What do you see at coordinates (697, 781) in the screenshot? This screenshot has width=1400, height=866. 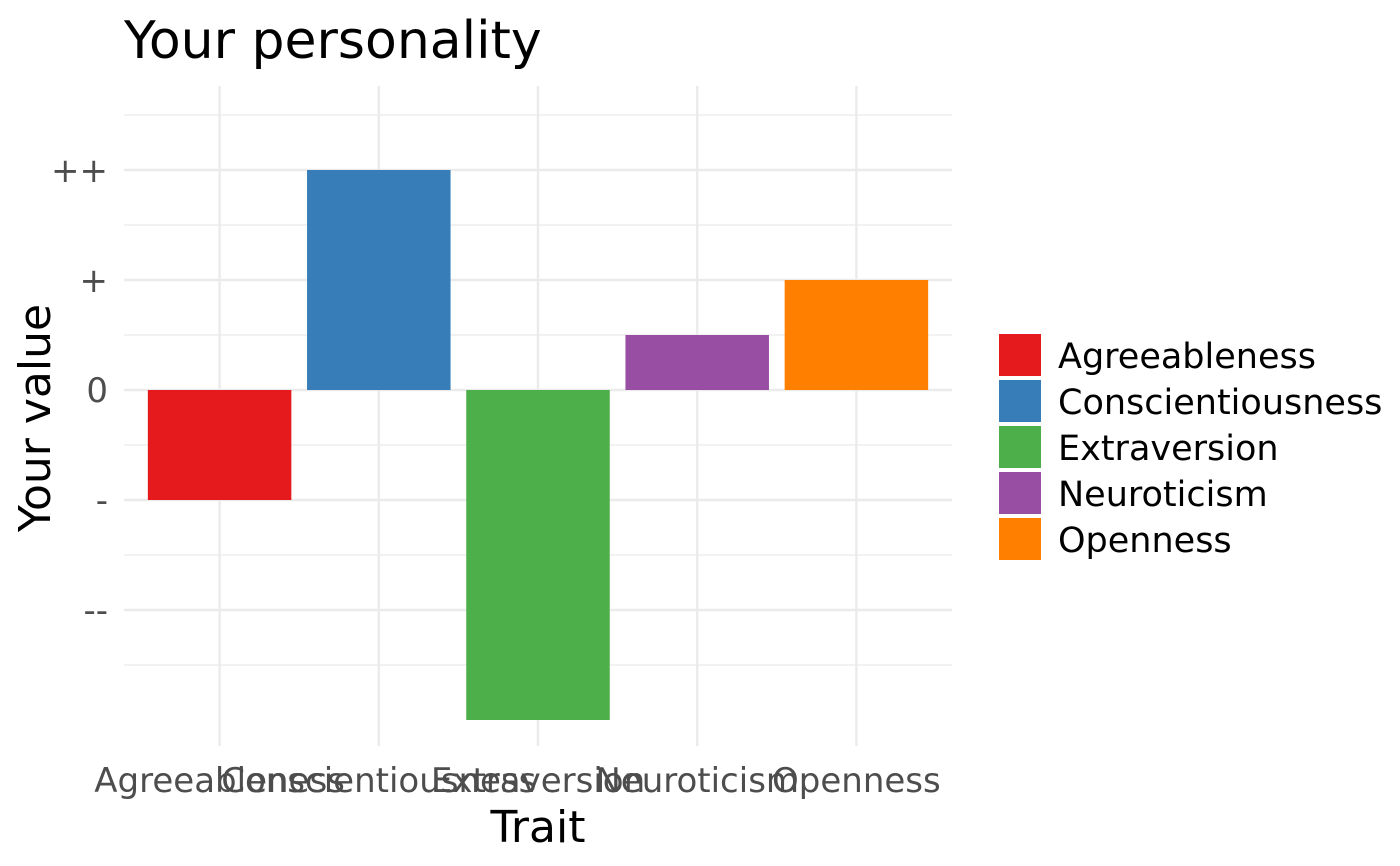 I see `x-tick-label: Neuroticism` at bounding box center [697, 781].